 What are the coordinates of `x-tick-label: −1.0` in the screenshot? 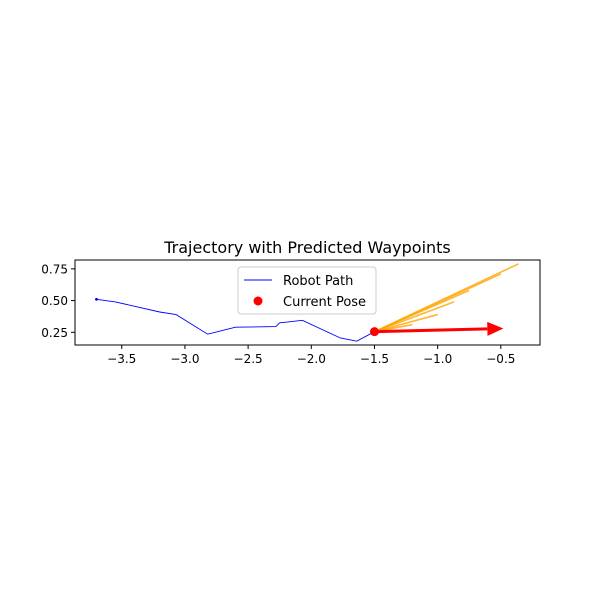 It's located at (437, 359).